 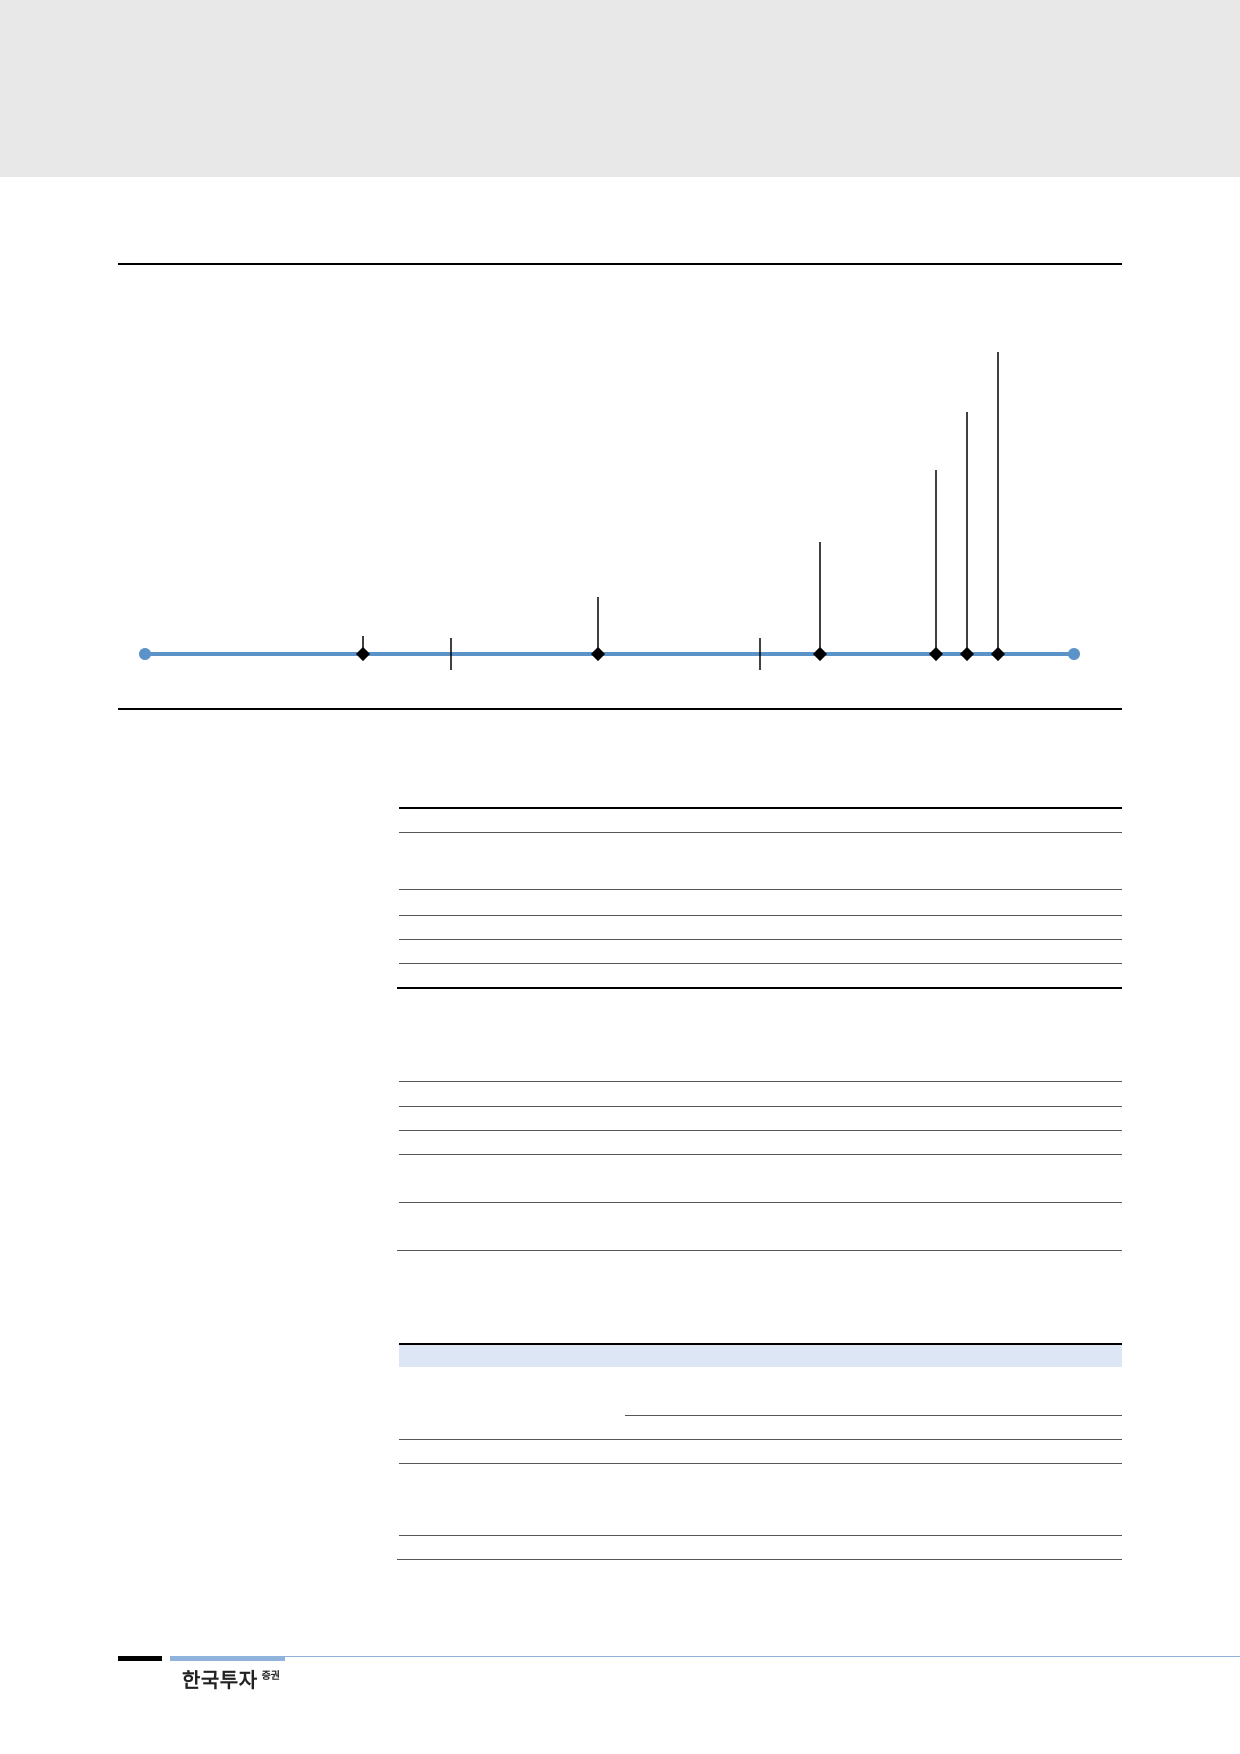 I want to click on footer-blue-line, so click(x=762, y=1656).